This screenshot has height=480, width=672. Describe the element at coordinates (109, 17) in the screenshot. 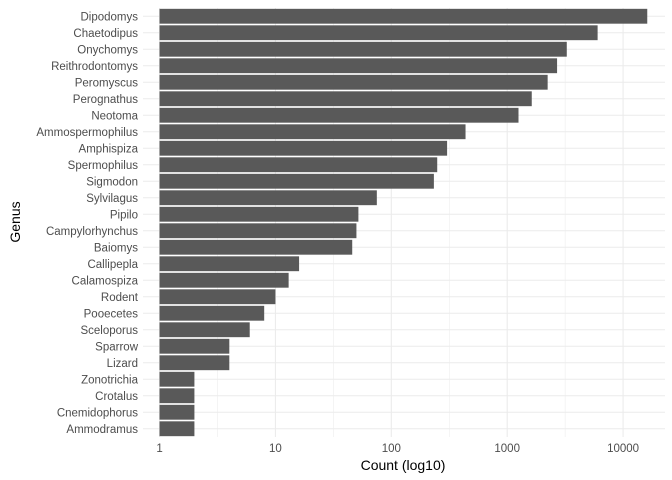

I see `y-tick-label: Dipodomys` at that location.